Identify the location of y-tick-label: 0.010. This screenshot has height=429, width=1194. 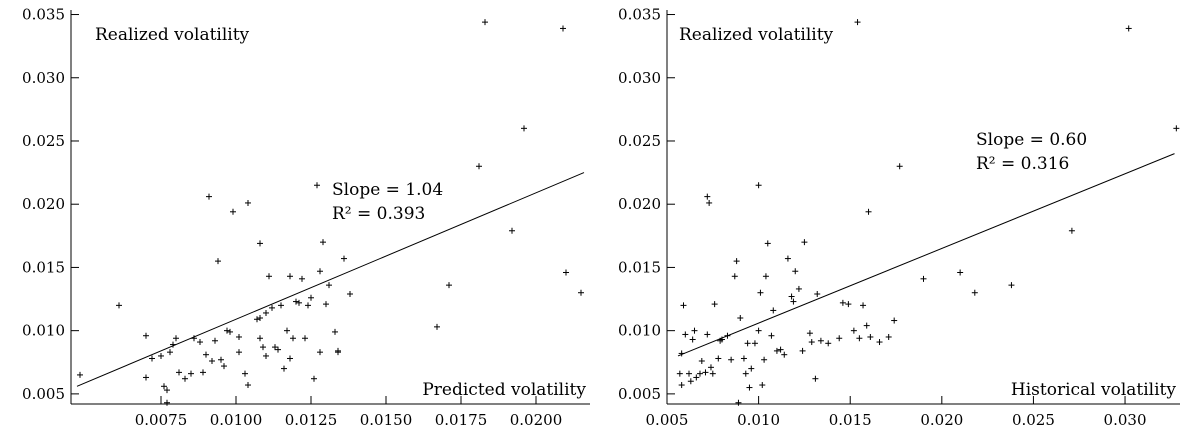
(43, 331).